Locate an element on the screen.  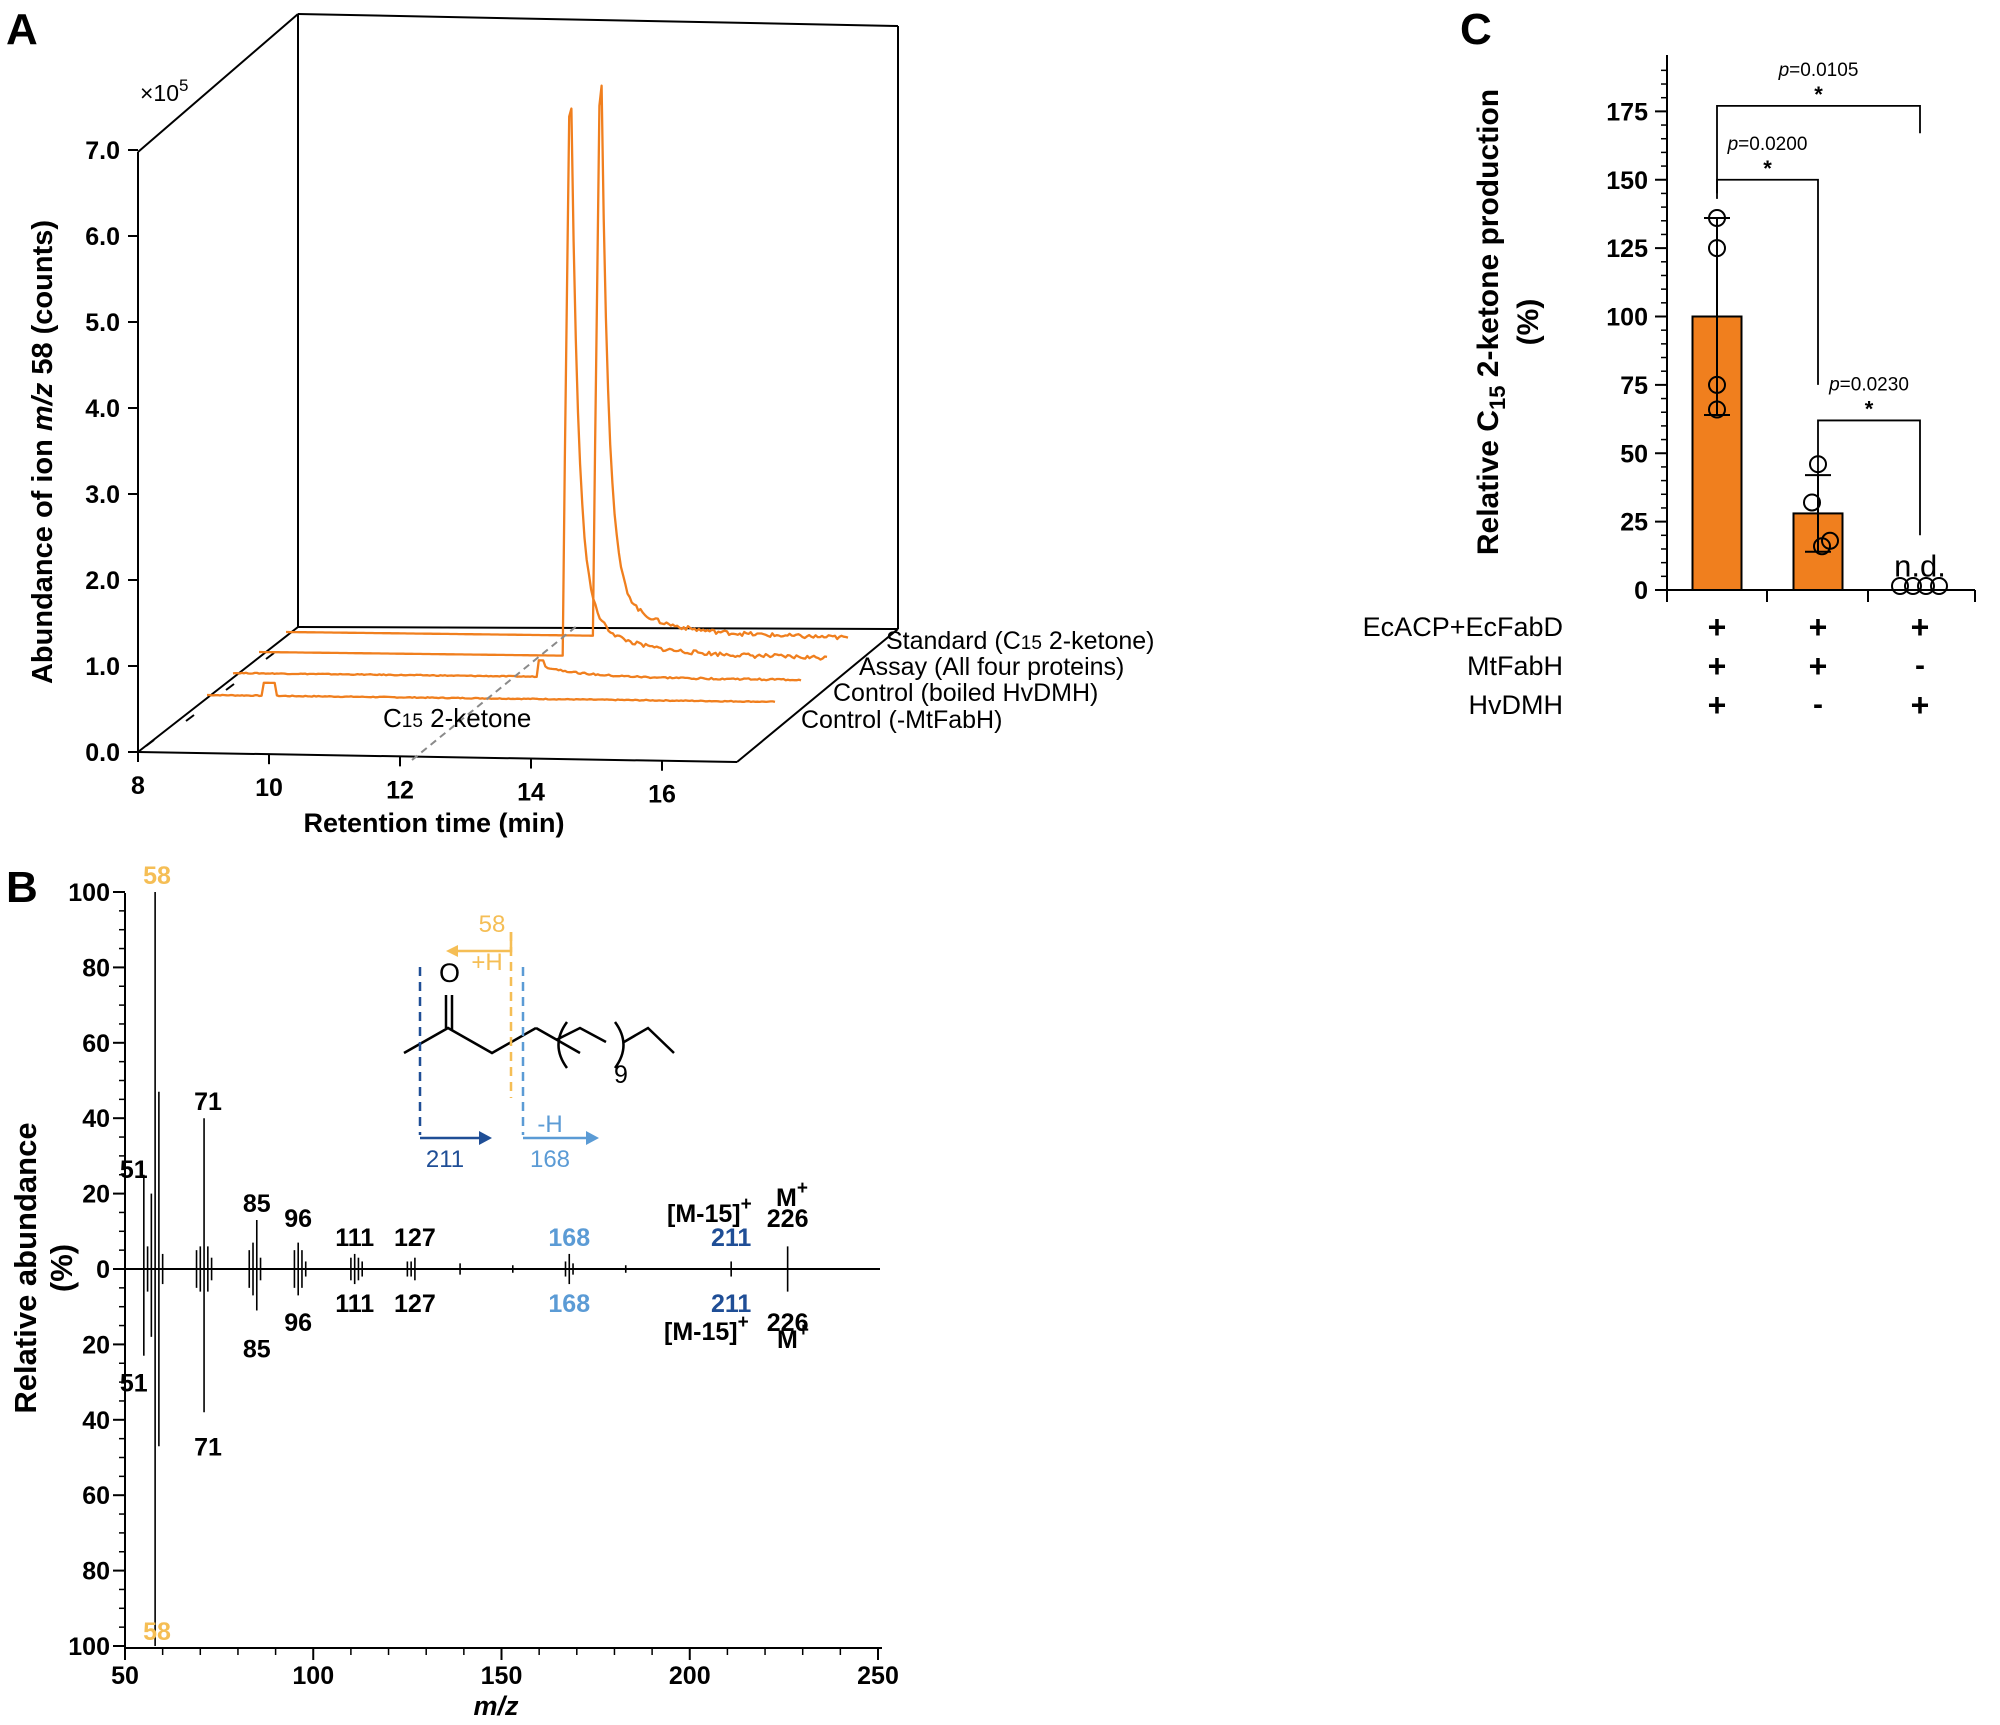
b-peak-label-bottom: 111 is located at coordinates (354, 1304).